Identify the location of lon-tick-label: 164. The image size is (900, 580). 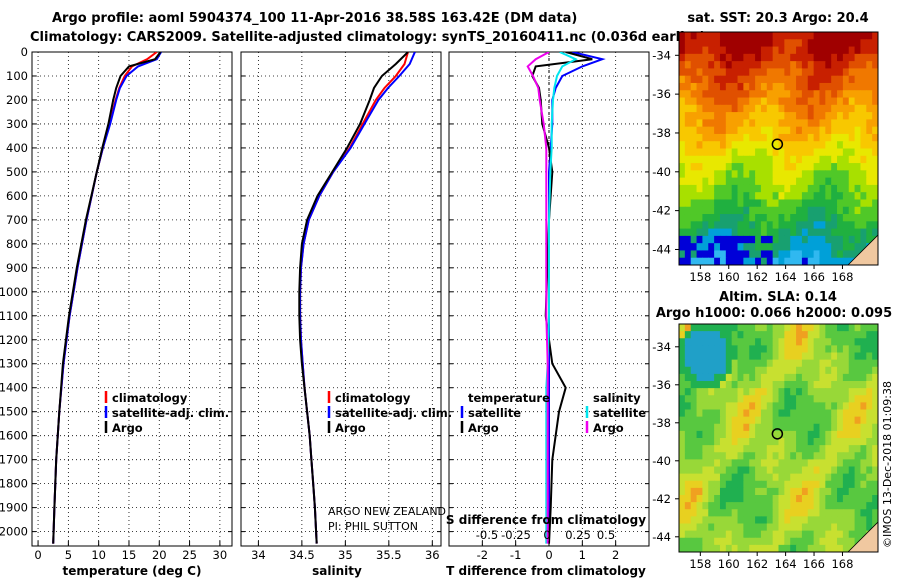
(786, 277).